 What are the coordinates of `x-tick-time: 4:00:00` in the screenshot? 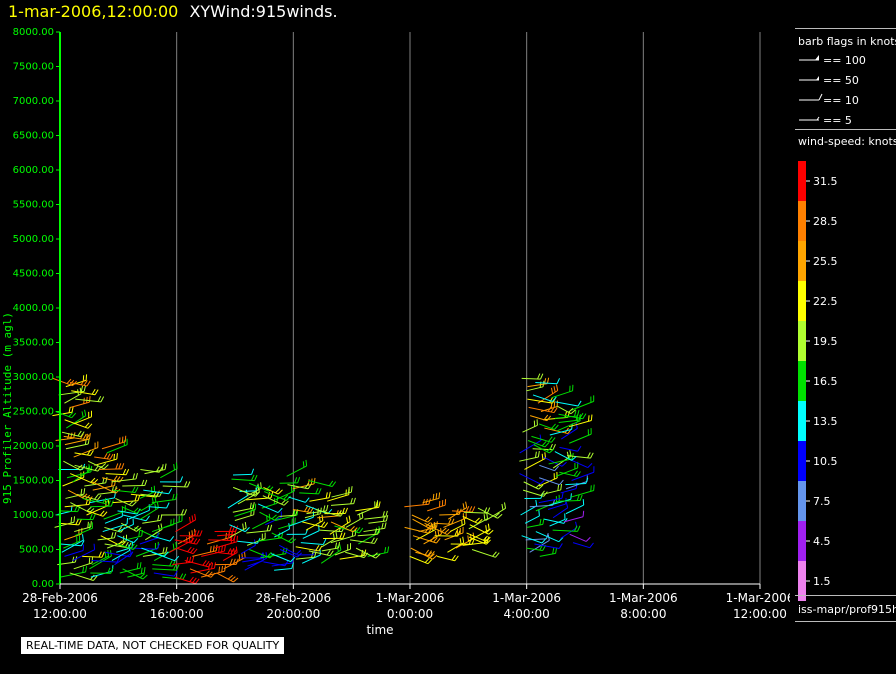 It's located at (527, 614).